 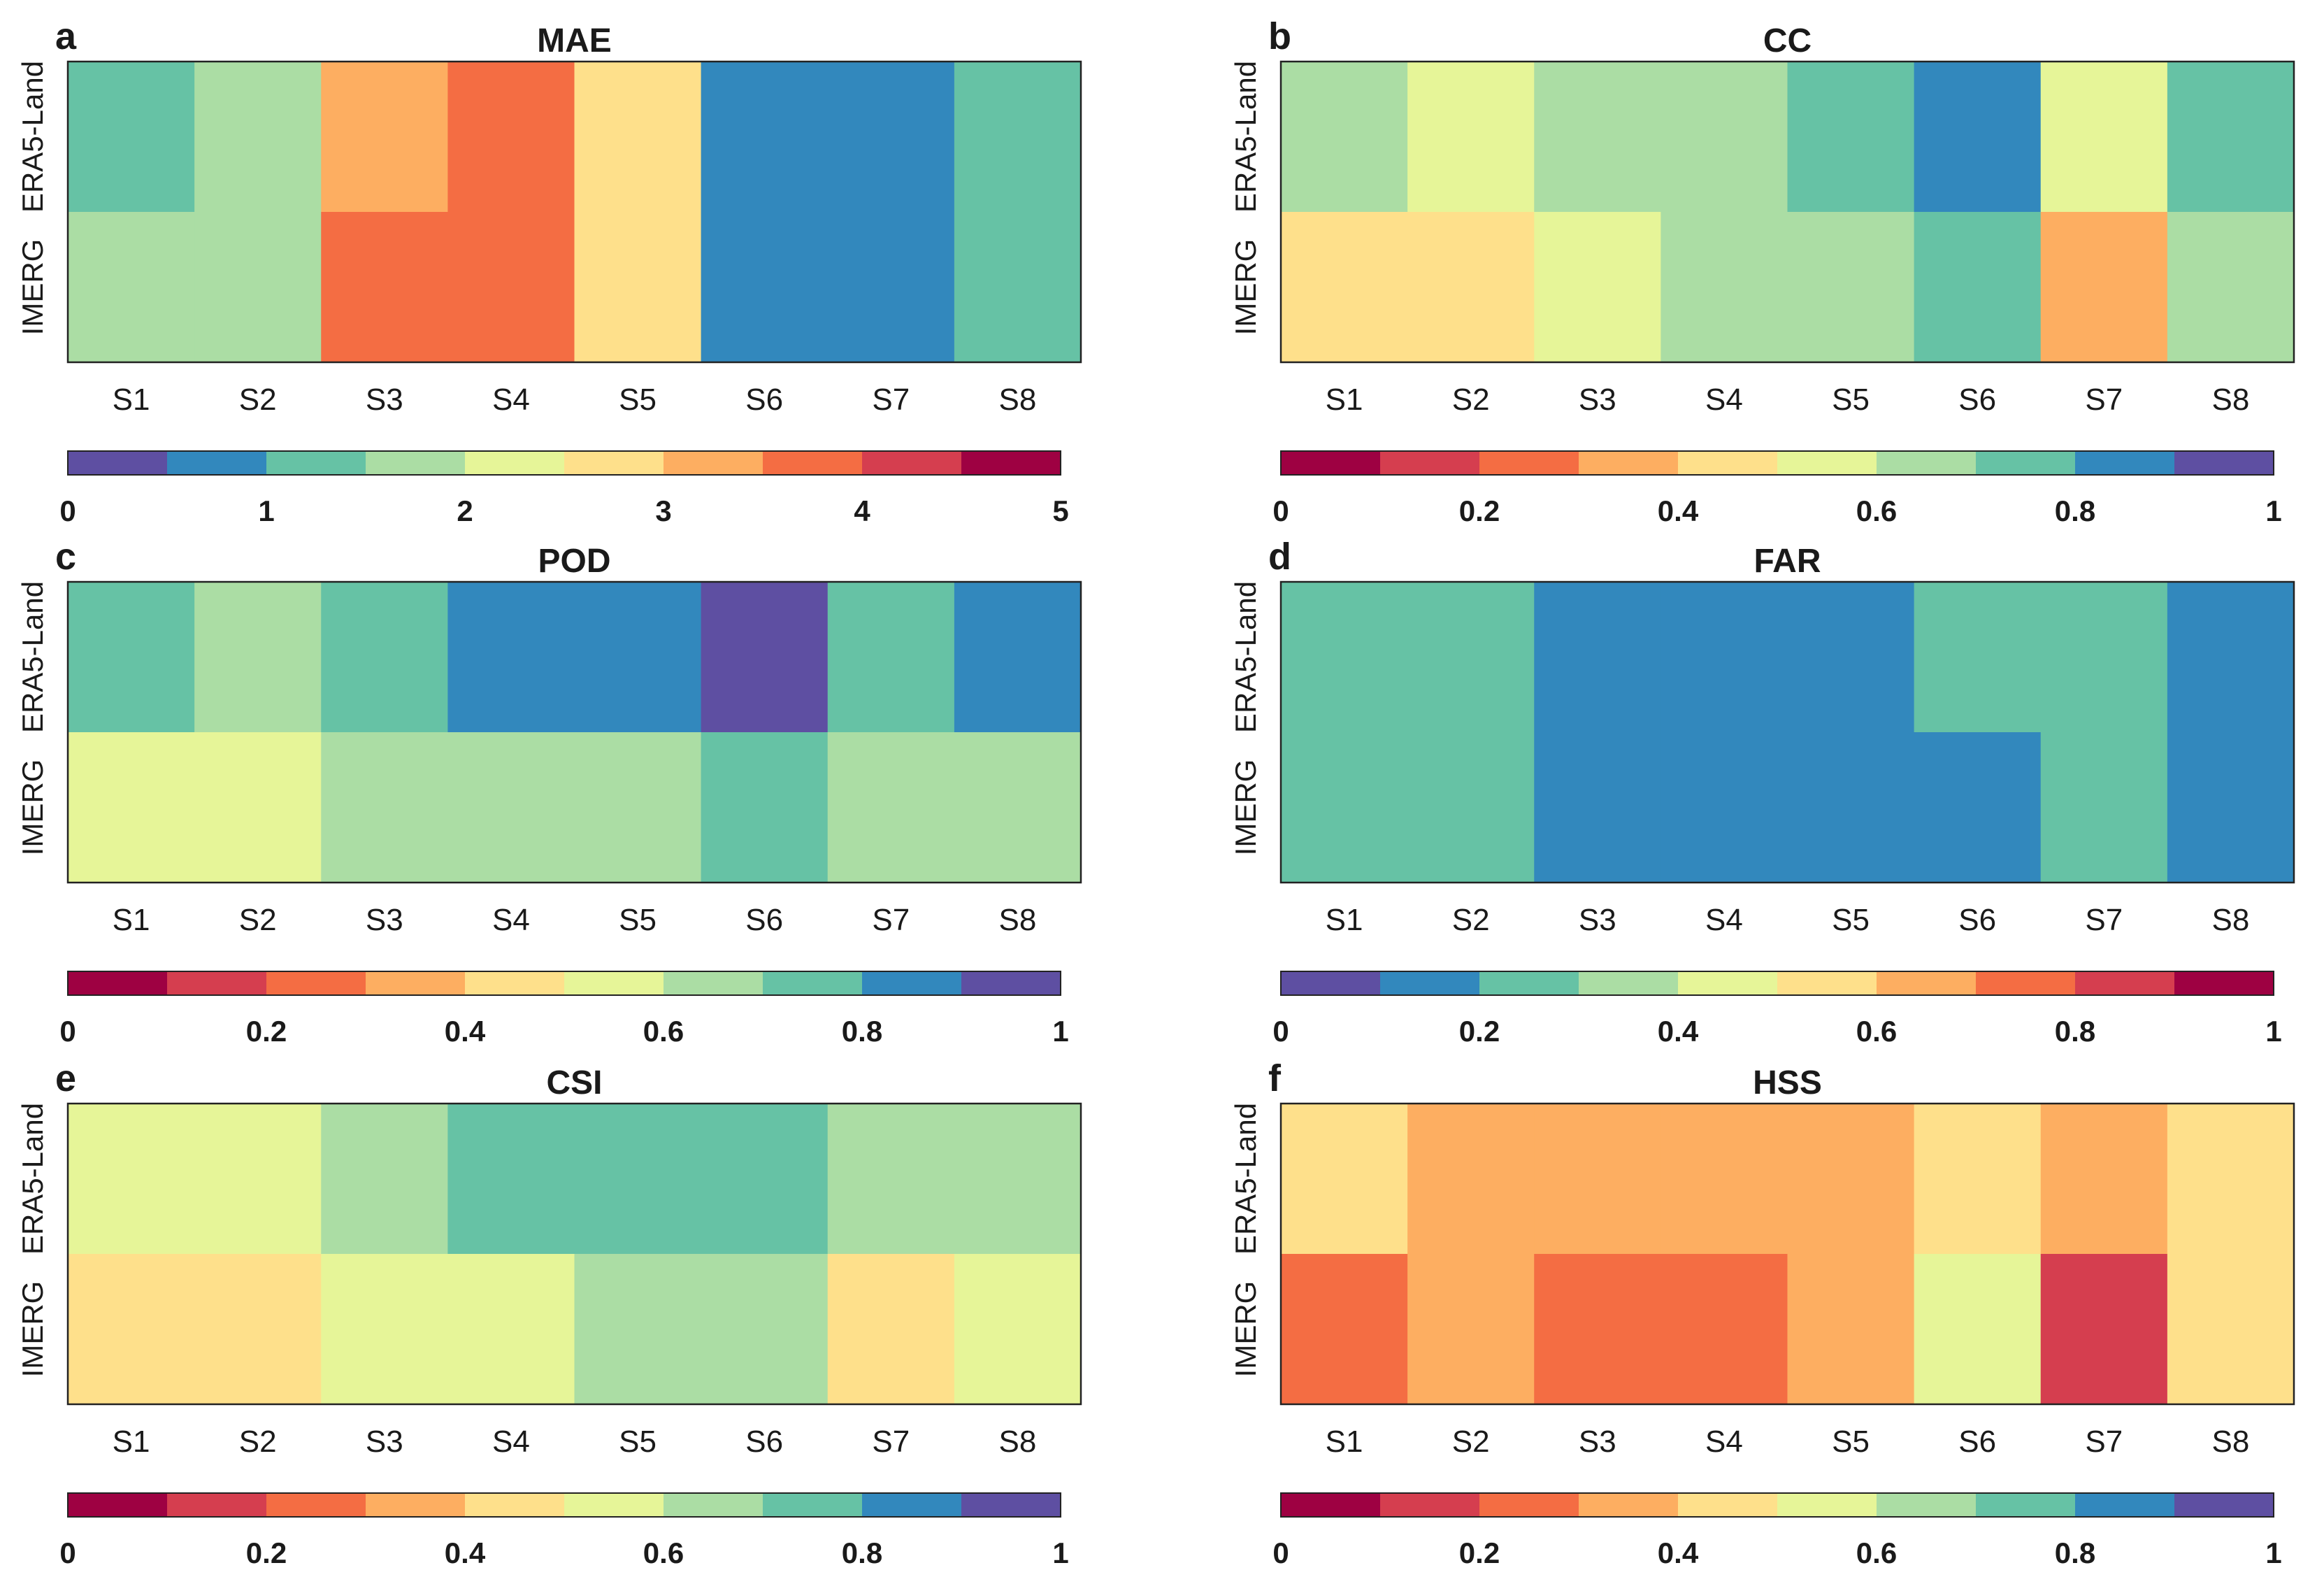 What do you see at coordinates (1245, 287) in the screenshot?
I see `row-label: IMERG` at bounding box center [1245, 287].